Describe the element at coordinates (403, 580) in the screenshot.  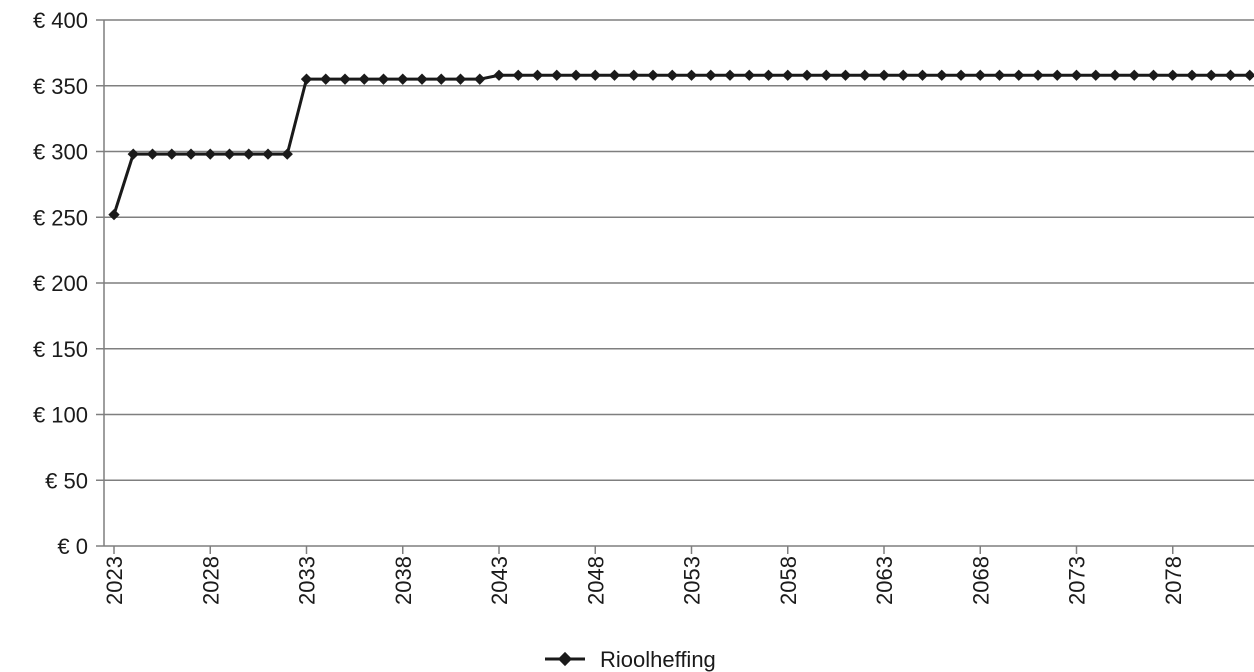
I see `x-tick-label: 2038` at that location.